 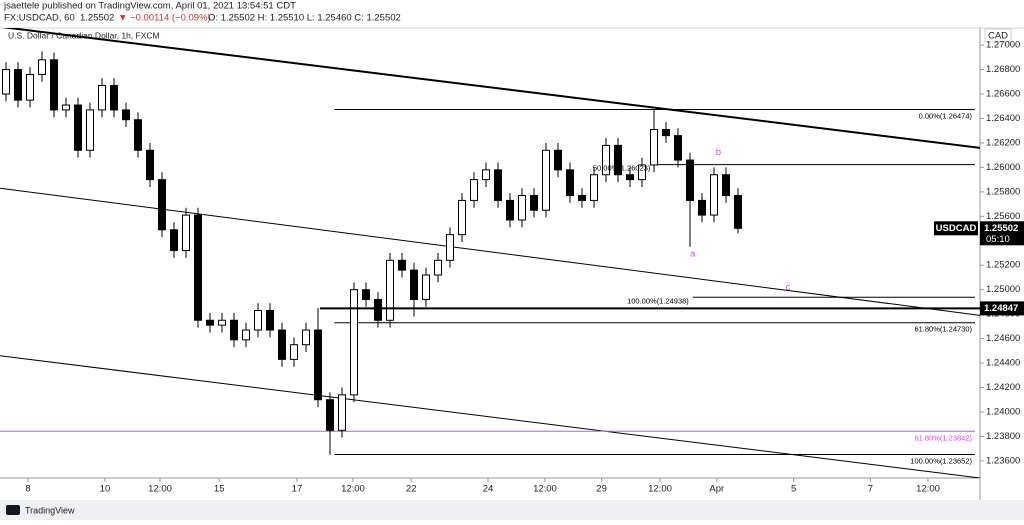 I want to click on last-price-tag, so click(x=1002, y=233).